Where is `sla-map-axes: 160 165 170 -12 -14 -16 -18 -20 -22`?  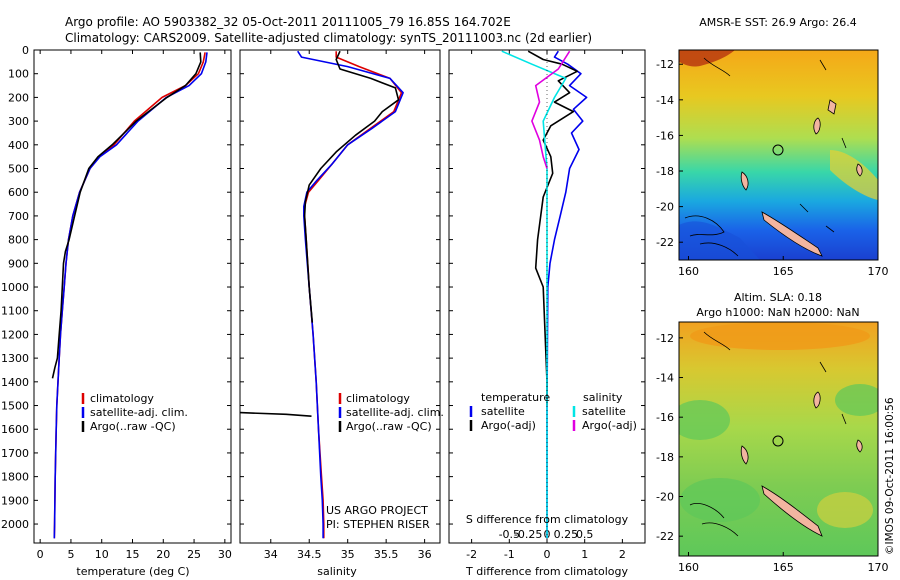 sla-map-axes: 160 165 170 -12 -14 -16 -18 -20 -22 is located at coordinates (772, 453).